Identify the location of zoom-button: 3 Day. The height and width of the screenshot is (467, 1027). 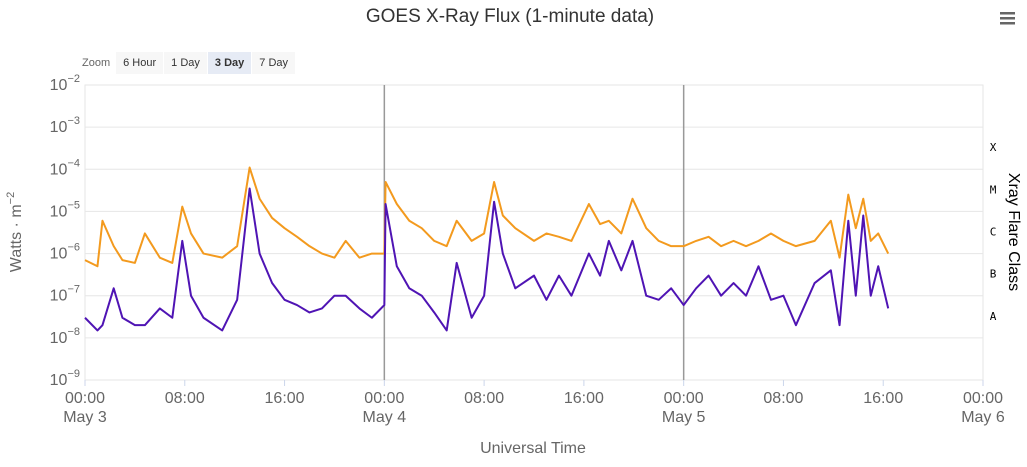
(229, 63).